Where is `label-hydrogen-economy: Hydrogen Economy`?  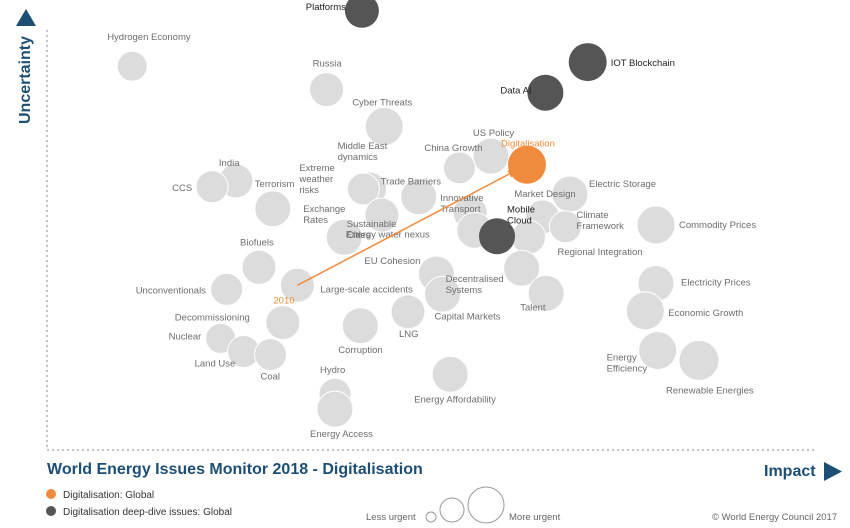 label-hydrogen-economy: Hydrogen Economy is located at coordinates (149, 37).